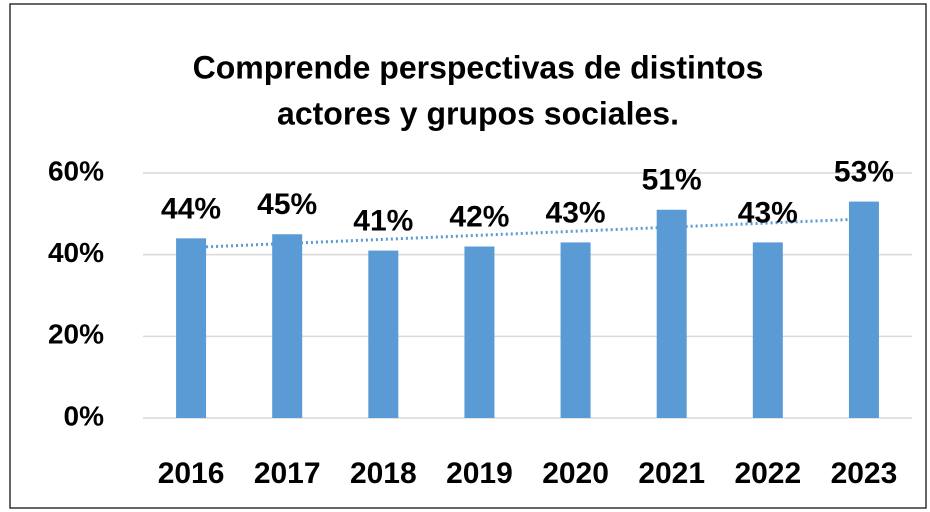 This screenshot has height=512, width=930. Describe the element at coordinates (672, 180) in the screenshot. I see `data-label: 51%` at that location.